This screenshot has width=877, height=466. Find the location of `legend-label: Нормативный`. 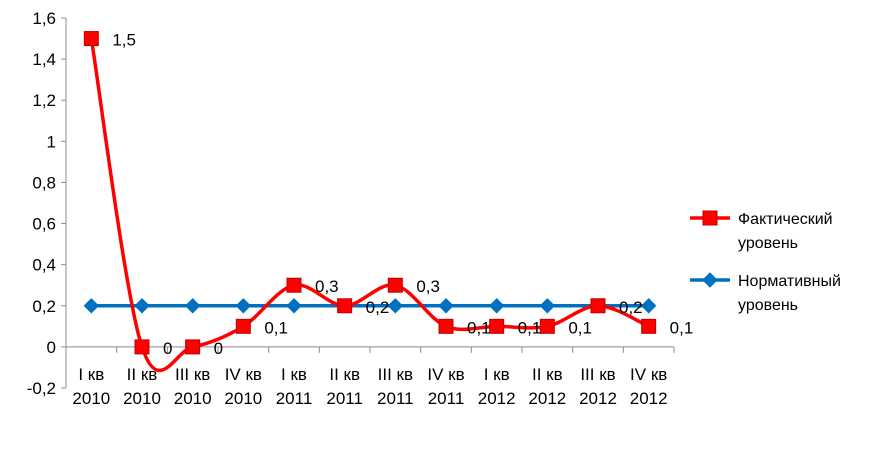

legend-label: Нормативный is located at coordinates (789, 281).